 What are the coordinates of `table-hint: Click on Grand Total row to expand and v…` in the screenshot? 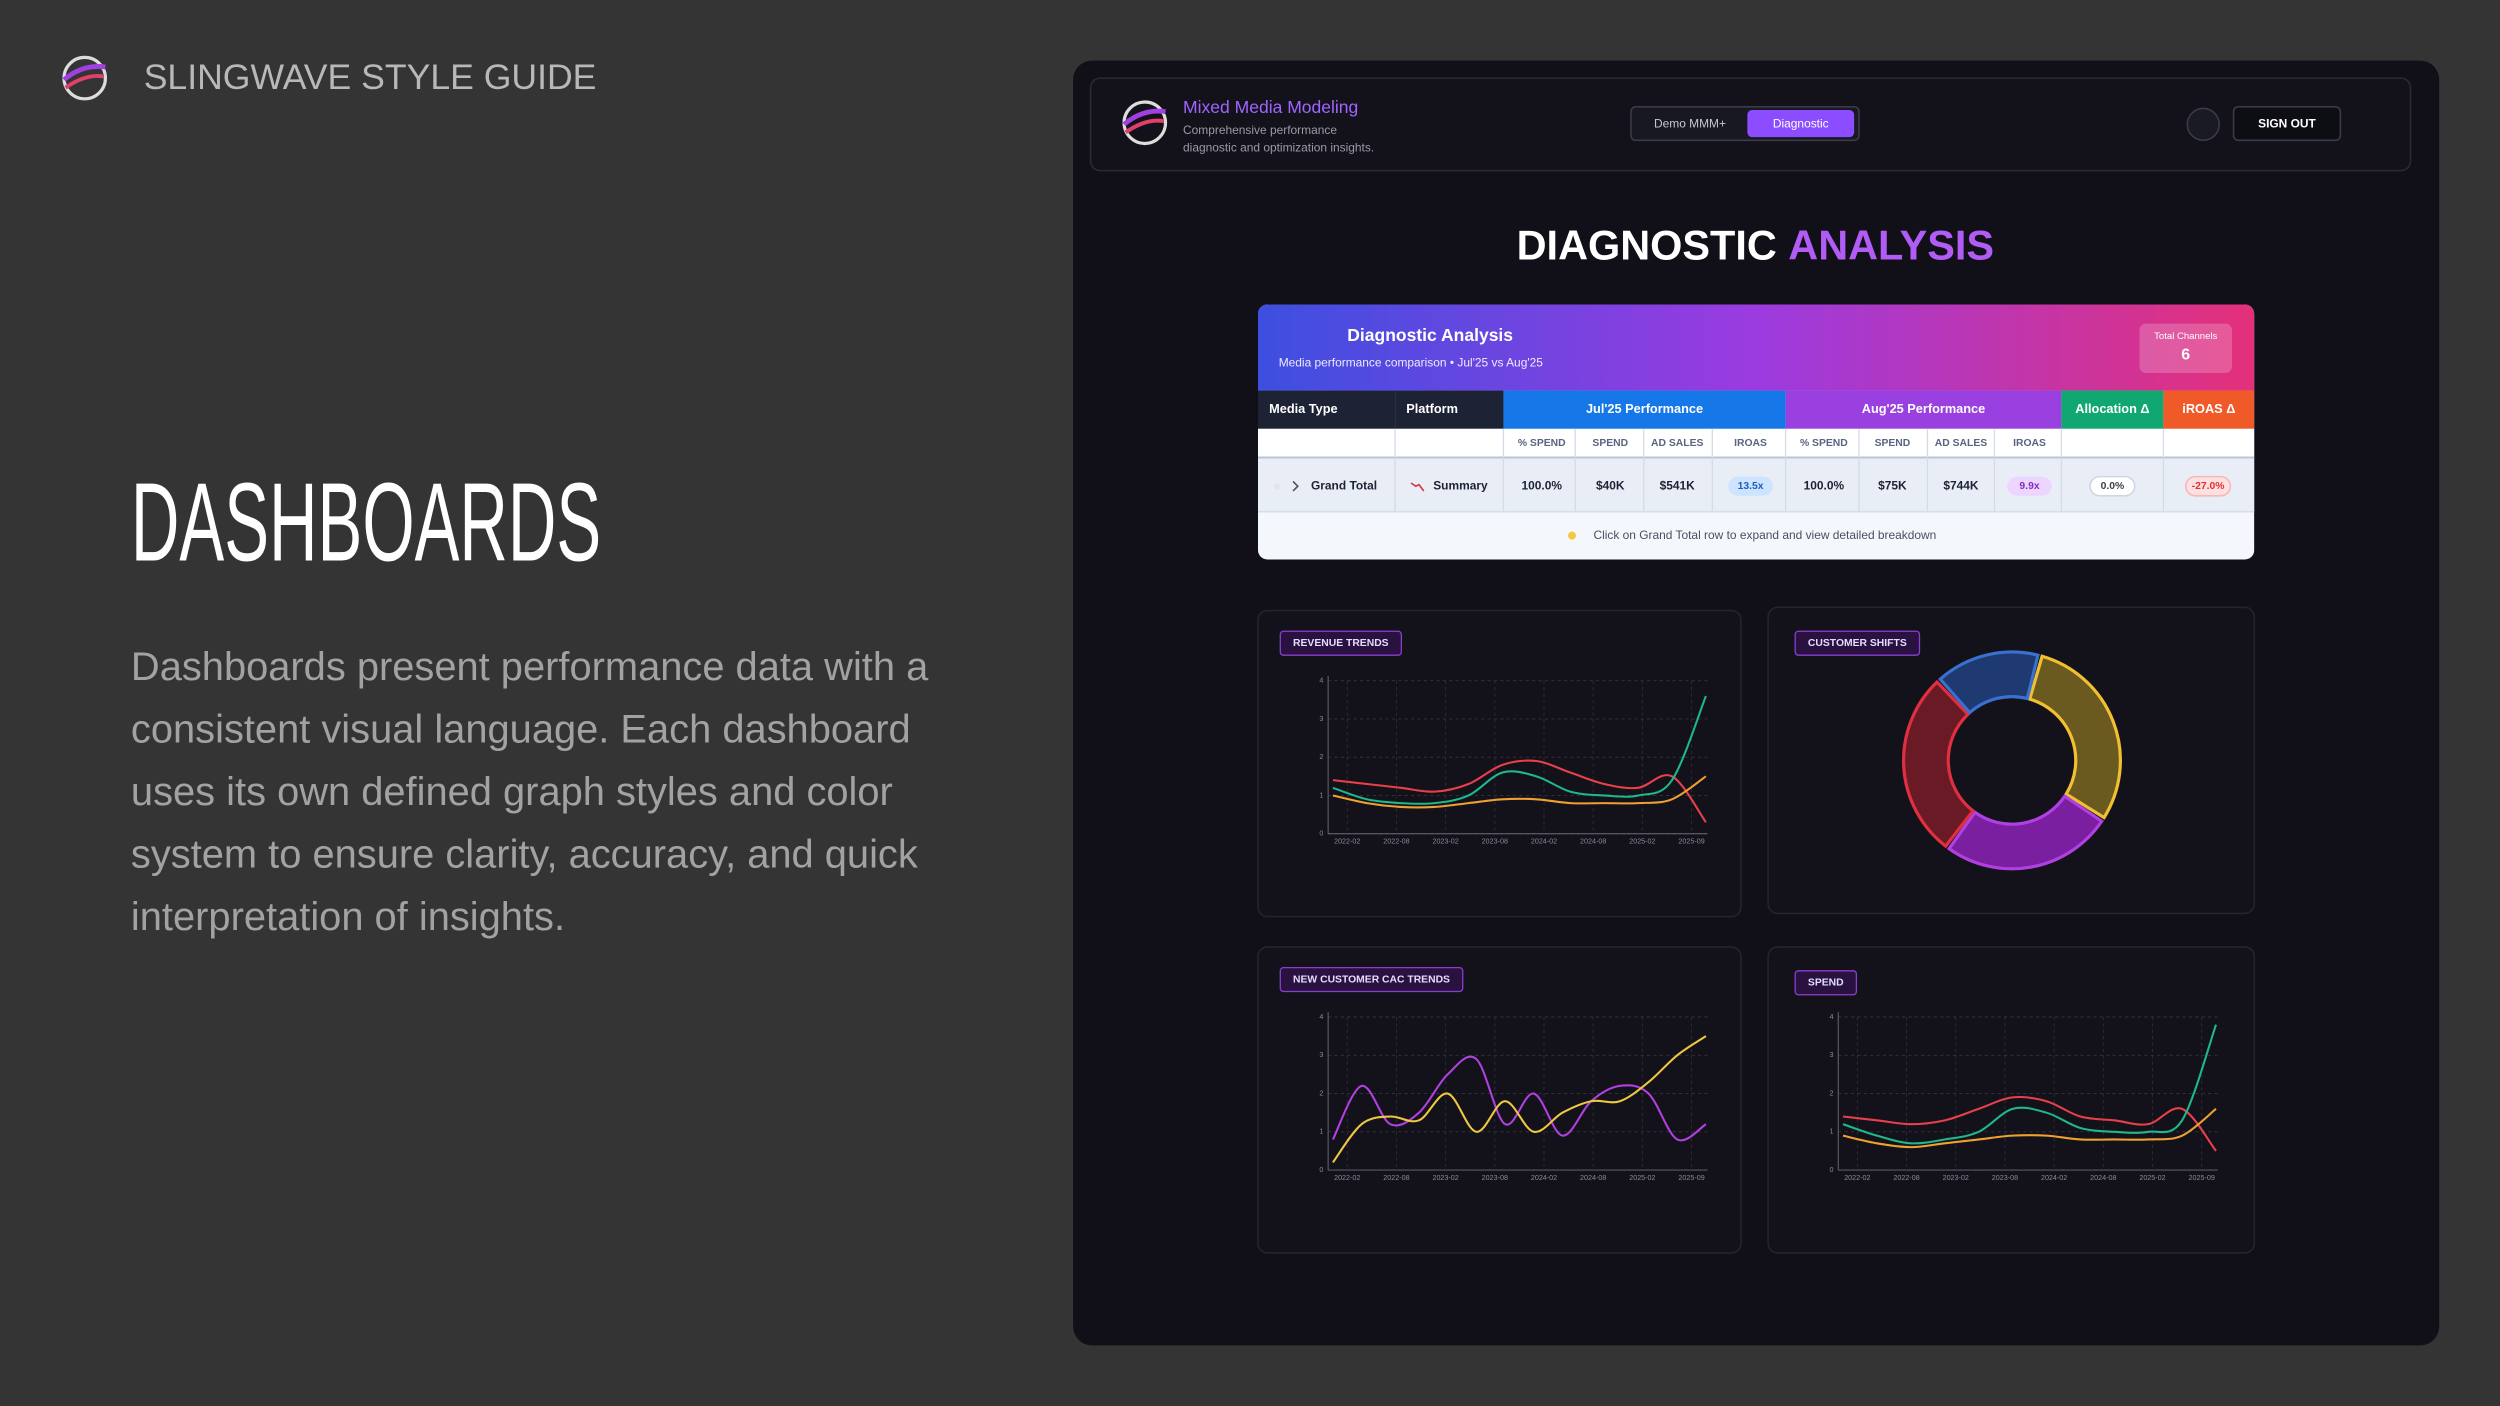 It's located at (1764, 535).